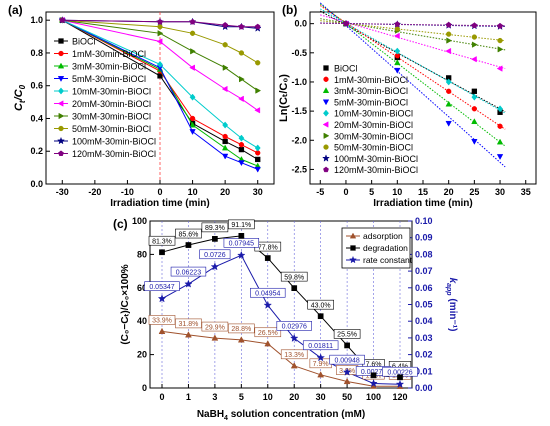 The width and height of the screenshot is (550, 426). I want to click on y-right-axis-label: kapp (min⁻¹), so click(451, 305).